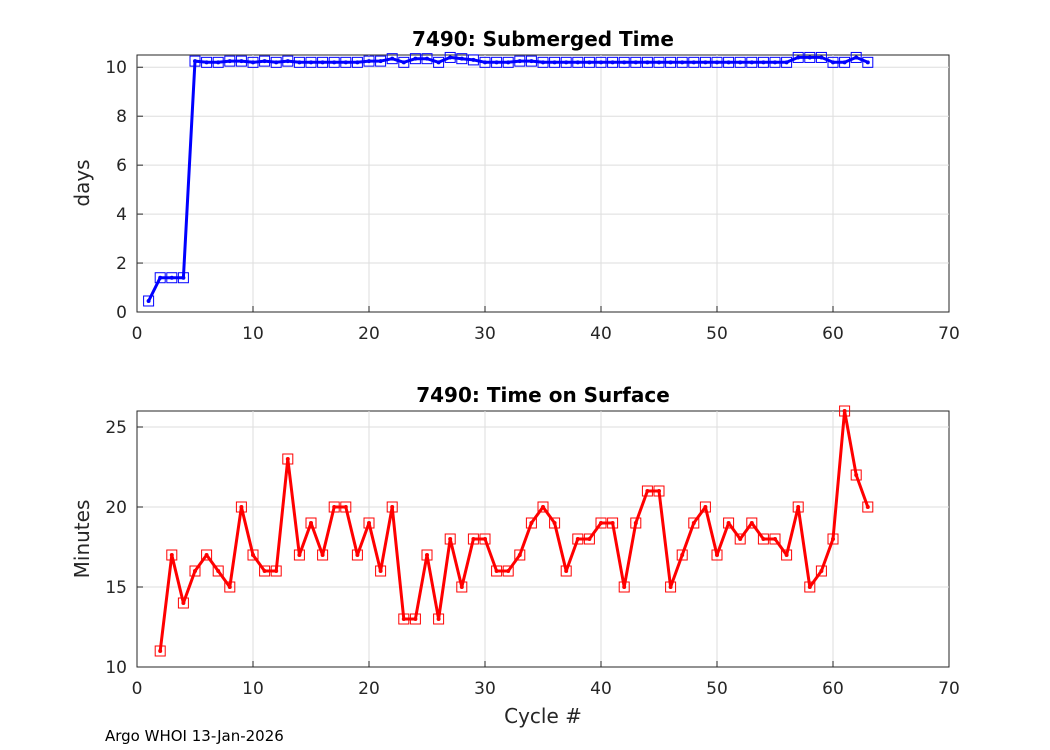 The width and height of the screenshot is (1050, 750). What do you see at coordinates (121, 264) in the screenshot?
I see `submerged-time-ytick-label: 2` at bounding box center [121, 264].